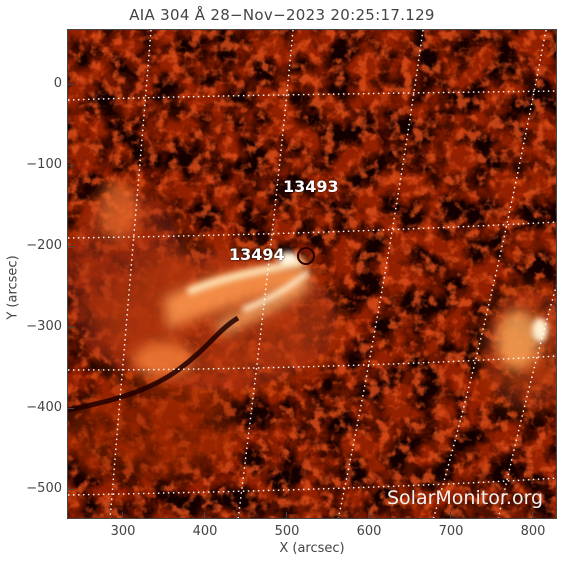  What do you see at coordinates (465, 498) in the screenshot?
I see `watermark: SolarMonitor.org` at bounding box center [465, 498].